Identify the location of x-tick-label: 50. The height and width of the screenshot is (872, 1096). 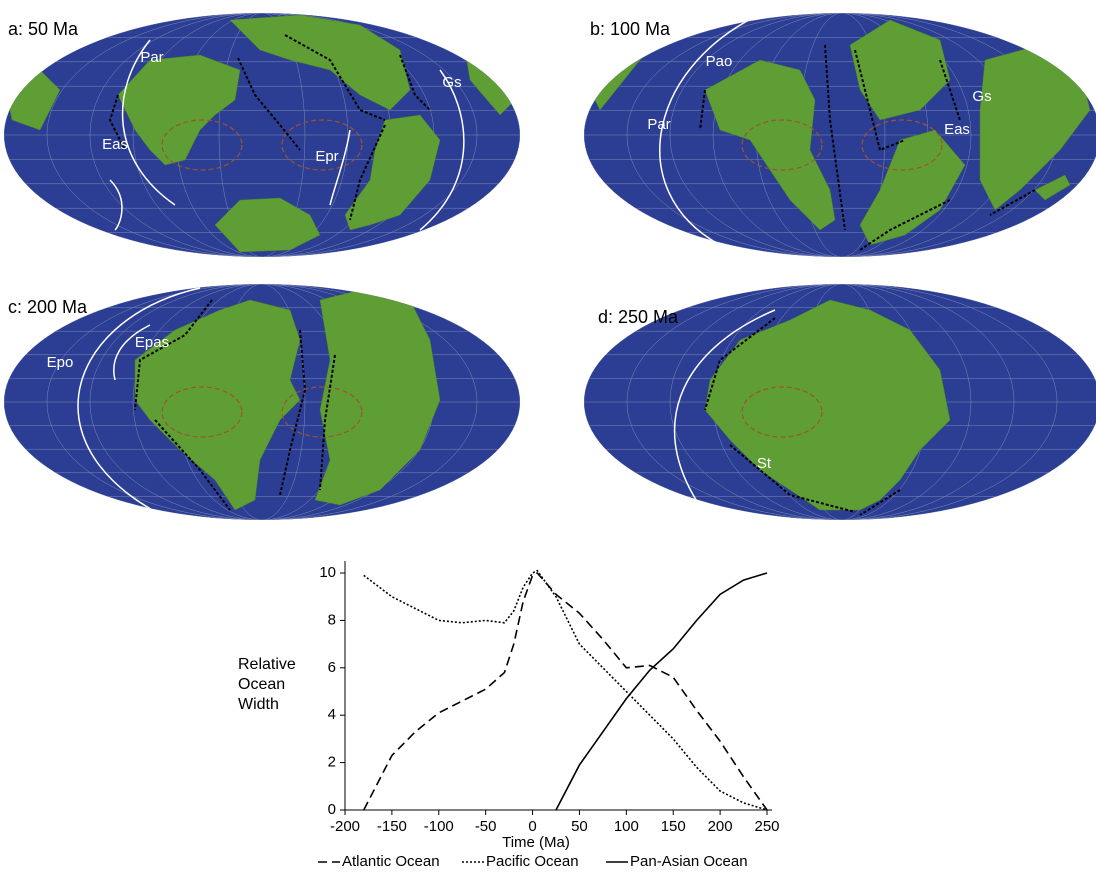
(579, 826).